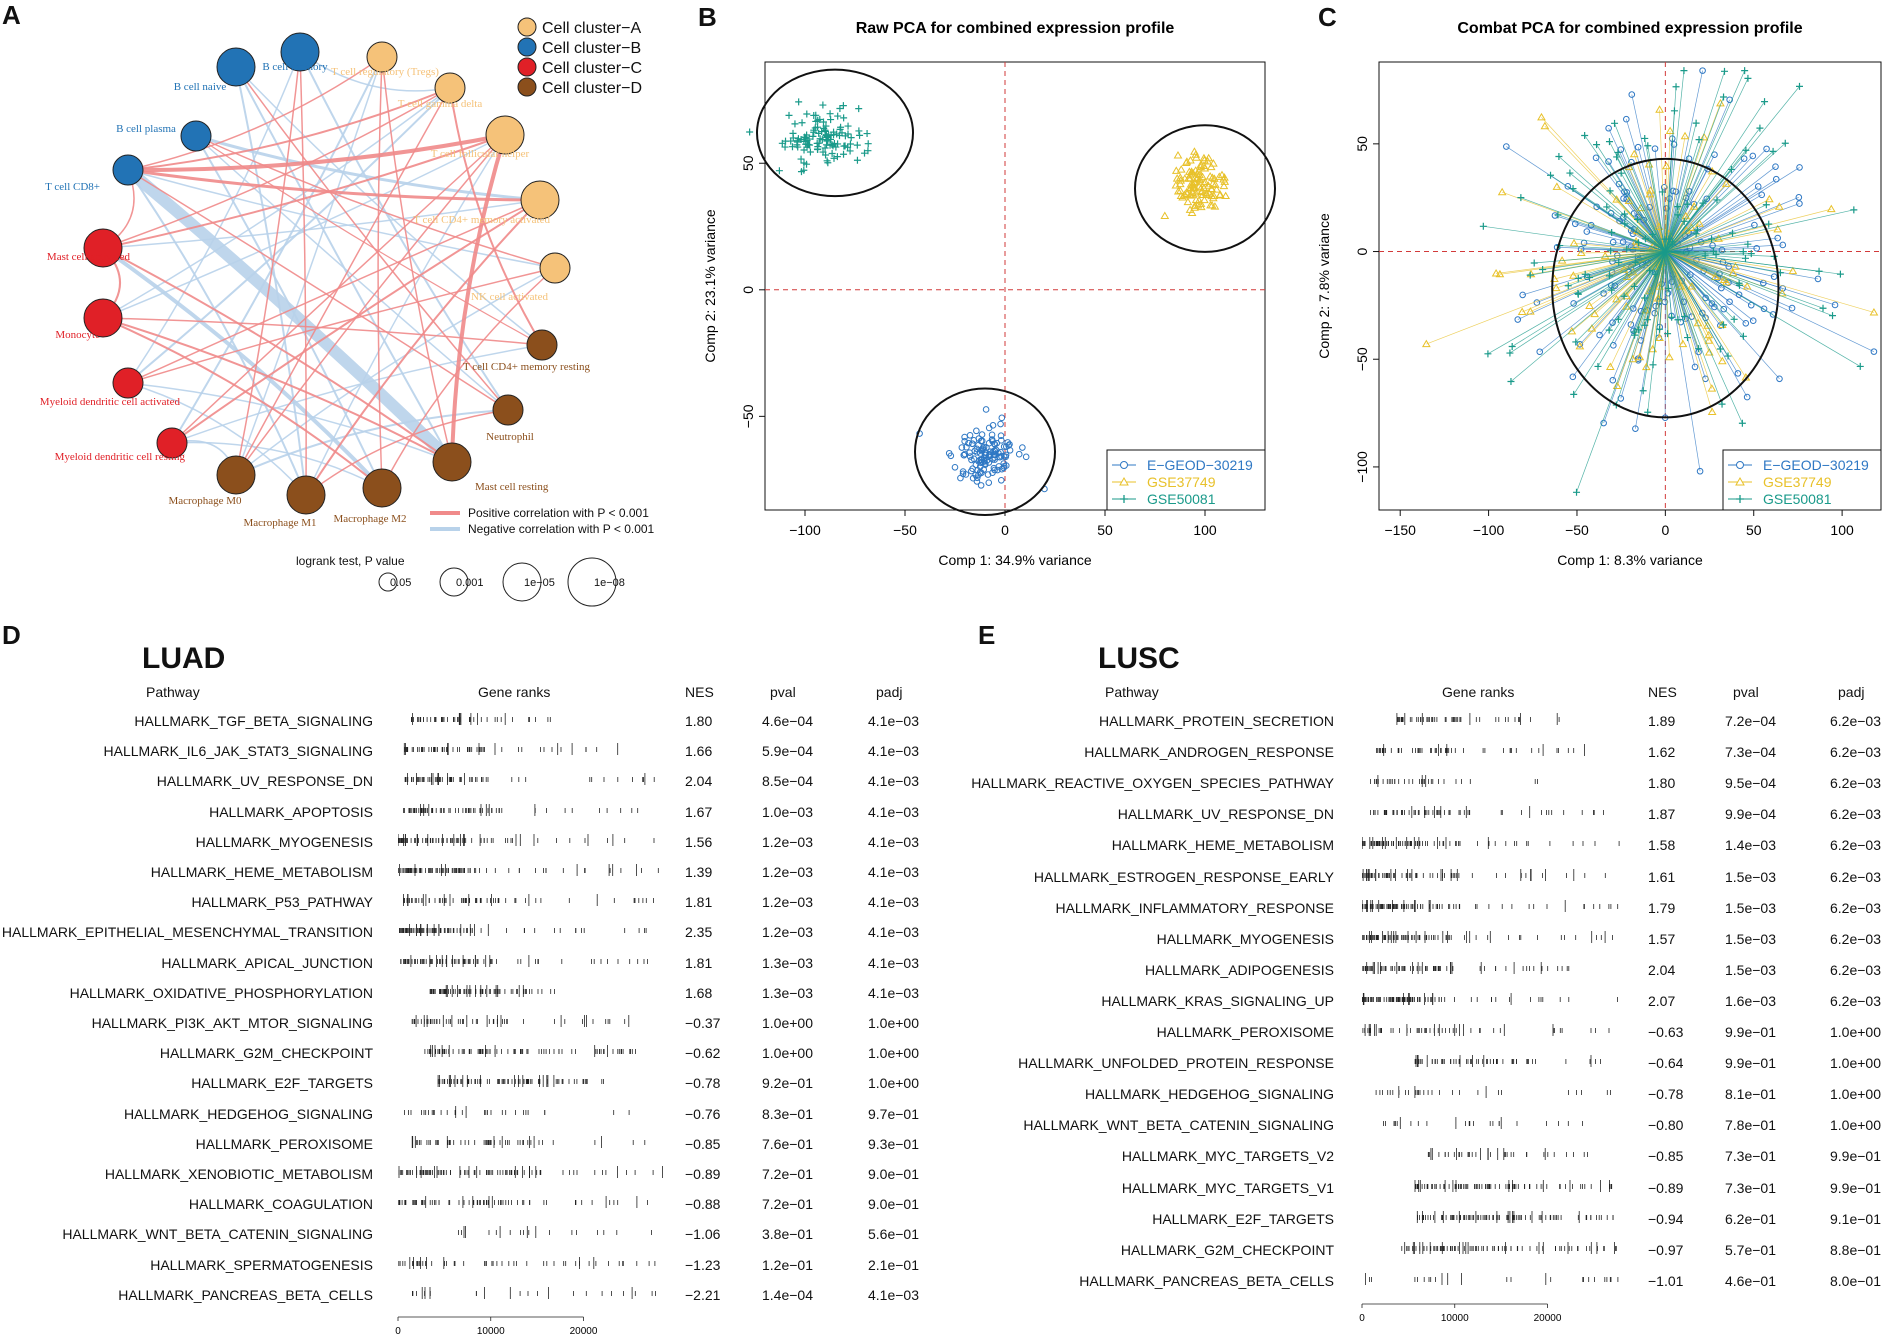 The width and height of the screenshot is (1886, 1341). What do you see at coordinates (385, 72) in the screenshot?
I see `node-label-2: T cell regulatory (Tregs)` at bounding box center [385, 72].